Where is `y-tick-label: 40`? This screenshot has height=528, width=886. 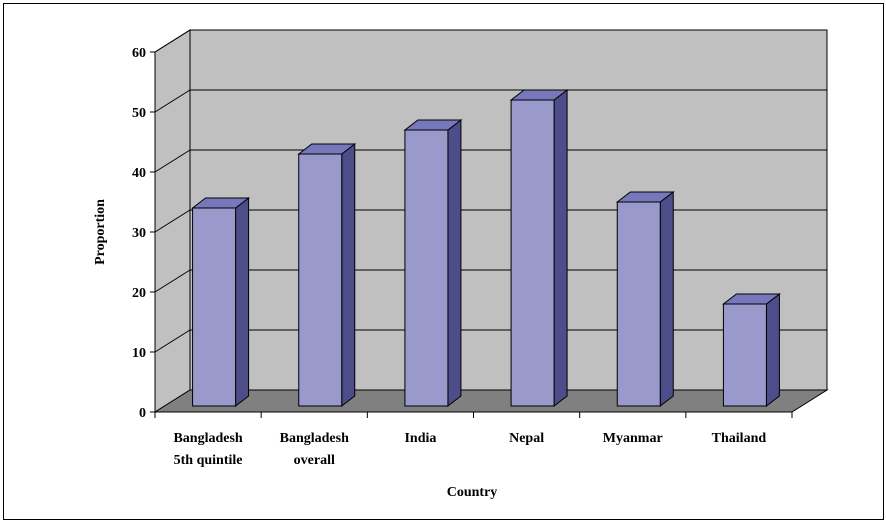
y-tick-label: 40 is located at coordinates (139, 173).